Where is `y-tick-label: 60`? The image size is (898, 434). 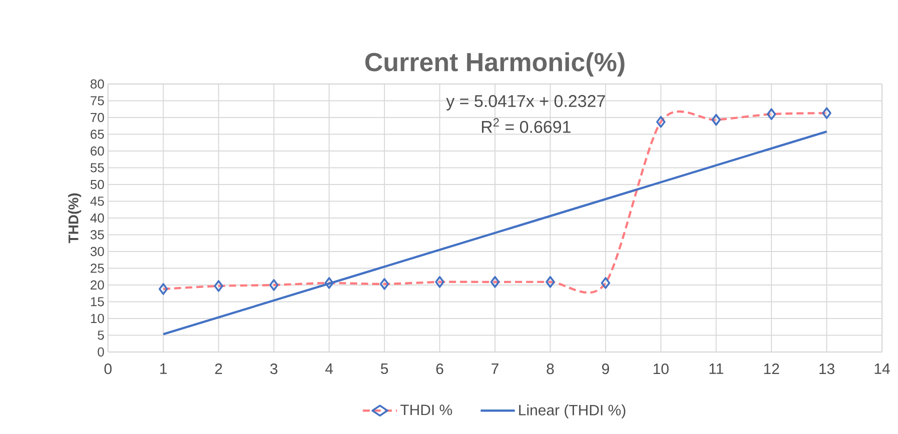
y-tick-label: 60 is located at coordinates (97, 151).